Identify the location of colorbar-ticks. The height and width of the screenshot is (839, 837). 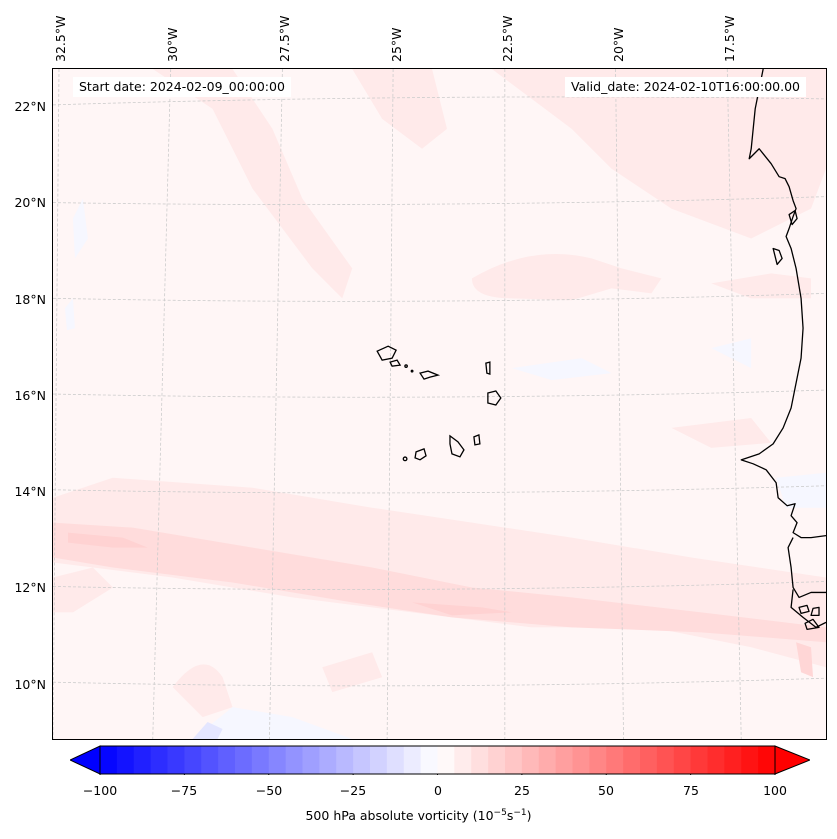
(437, 774).